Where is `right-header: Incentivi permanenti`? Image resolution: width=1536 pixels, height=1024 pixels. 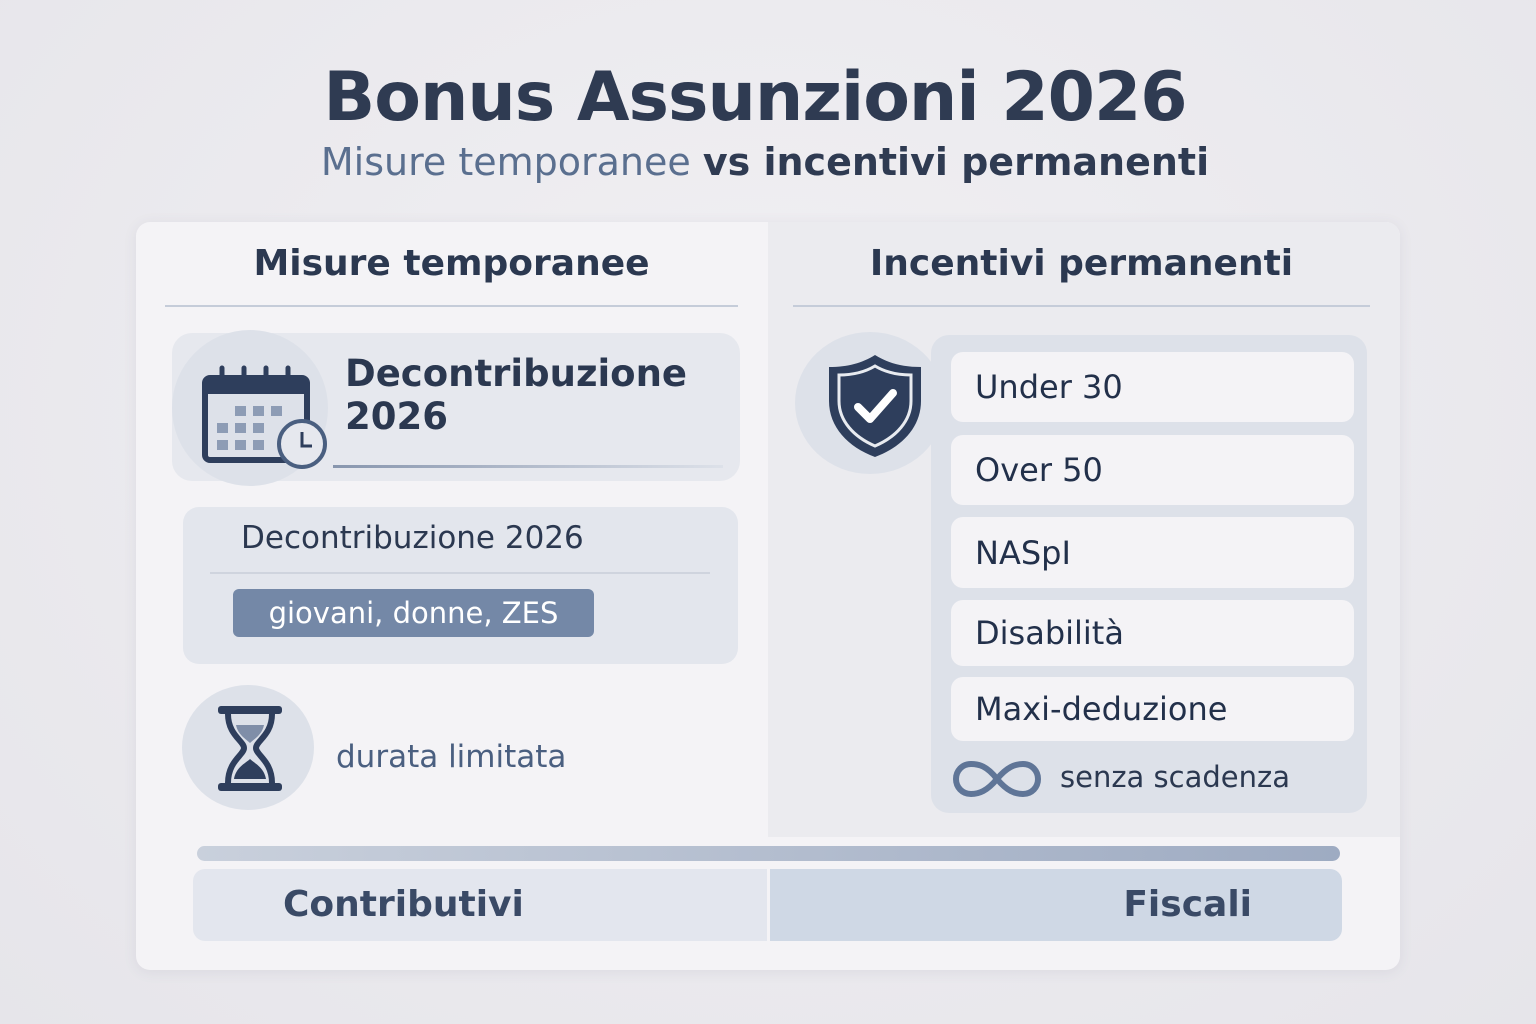
right-header: Incentivi permanenti is located at coordinates (1081, 263).